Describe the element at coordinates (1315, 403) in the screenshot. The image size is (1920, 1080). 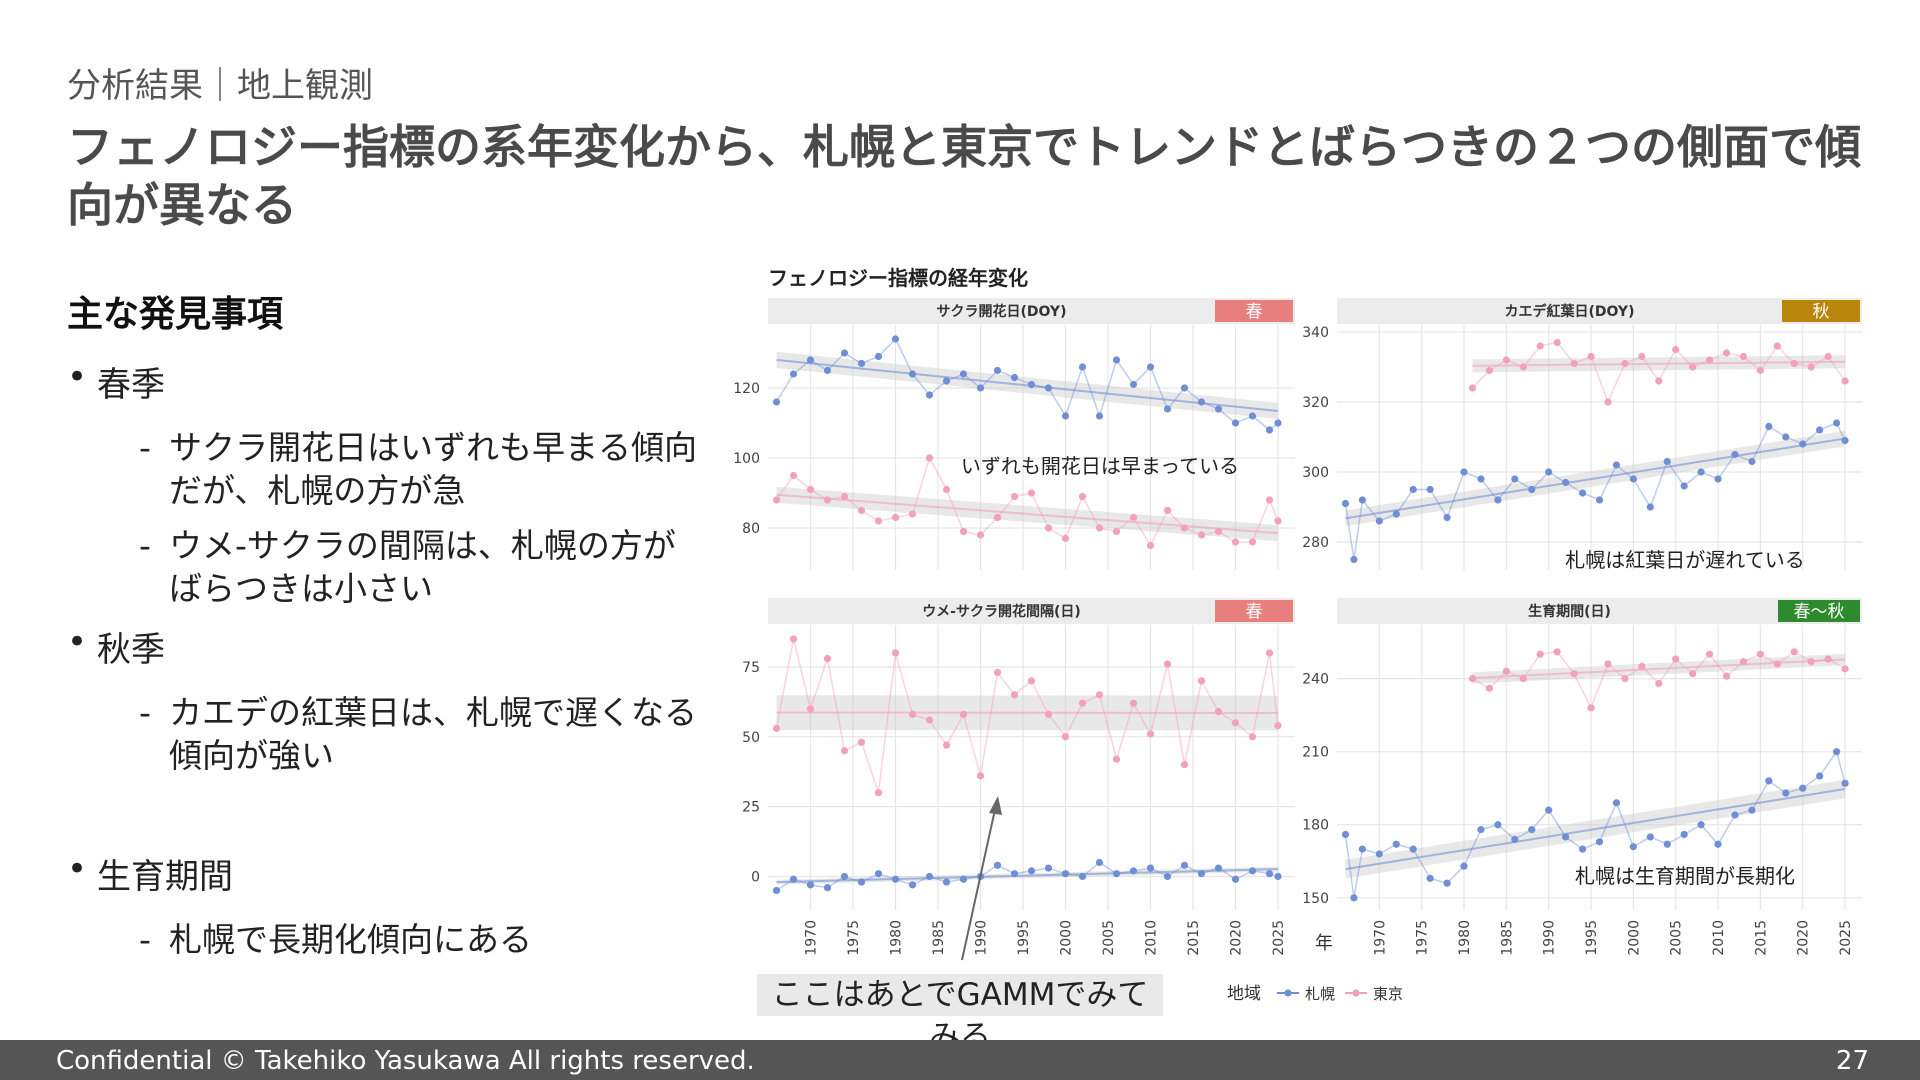
I see `y-tick-label: 320` at that location.